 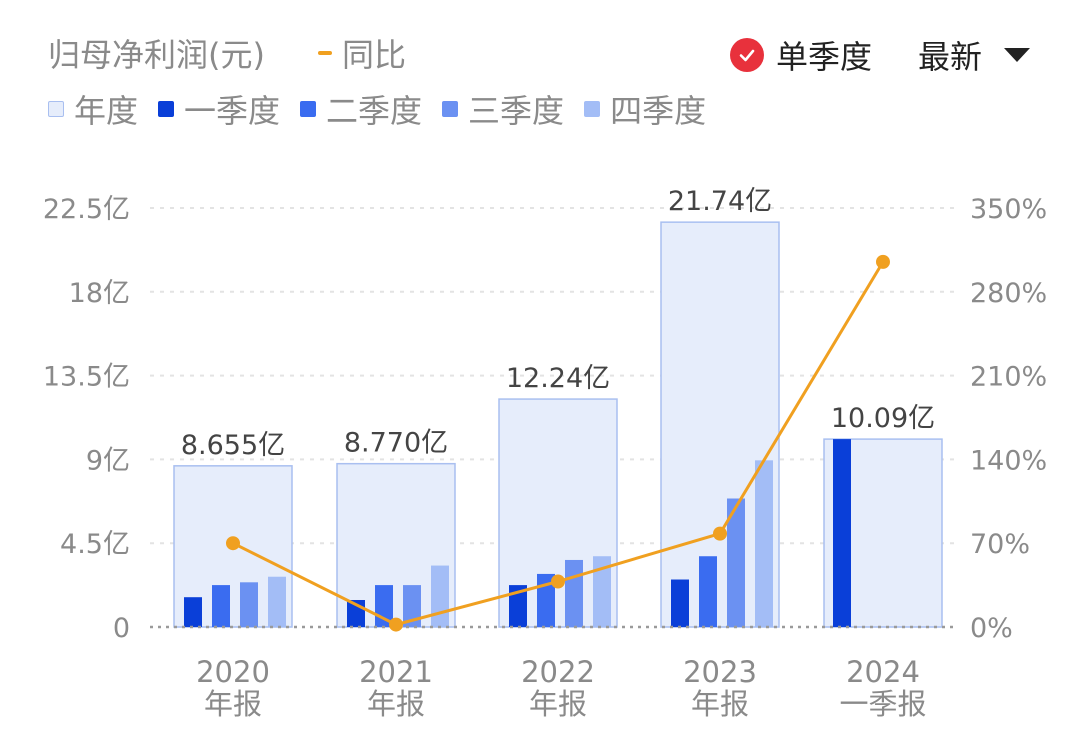 What do you see at coordinates (374, 111) in the screenshot?
I see `legend-label: 二季度` at bounding box center [374, 111].